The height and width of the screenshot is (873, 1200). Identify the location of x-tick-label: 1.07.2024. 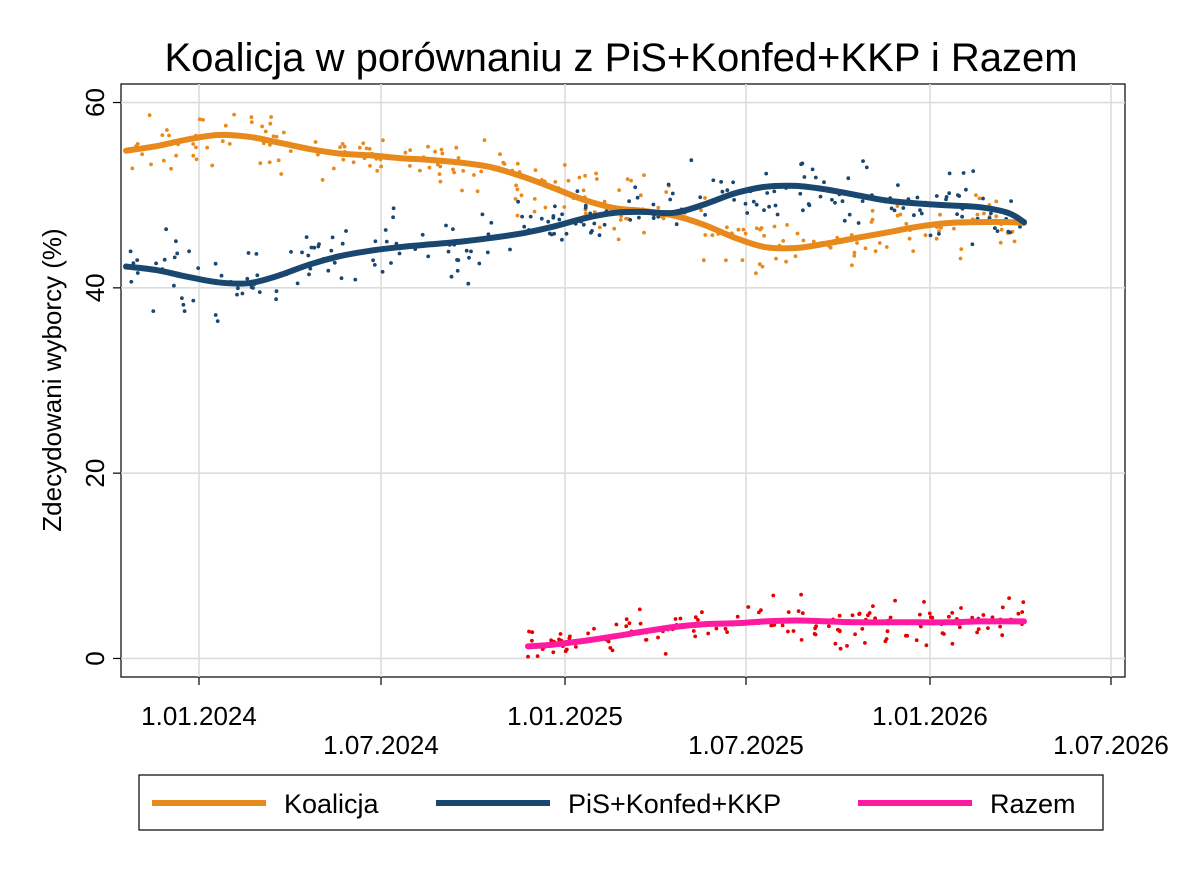
(381, 745).